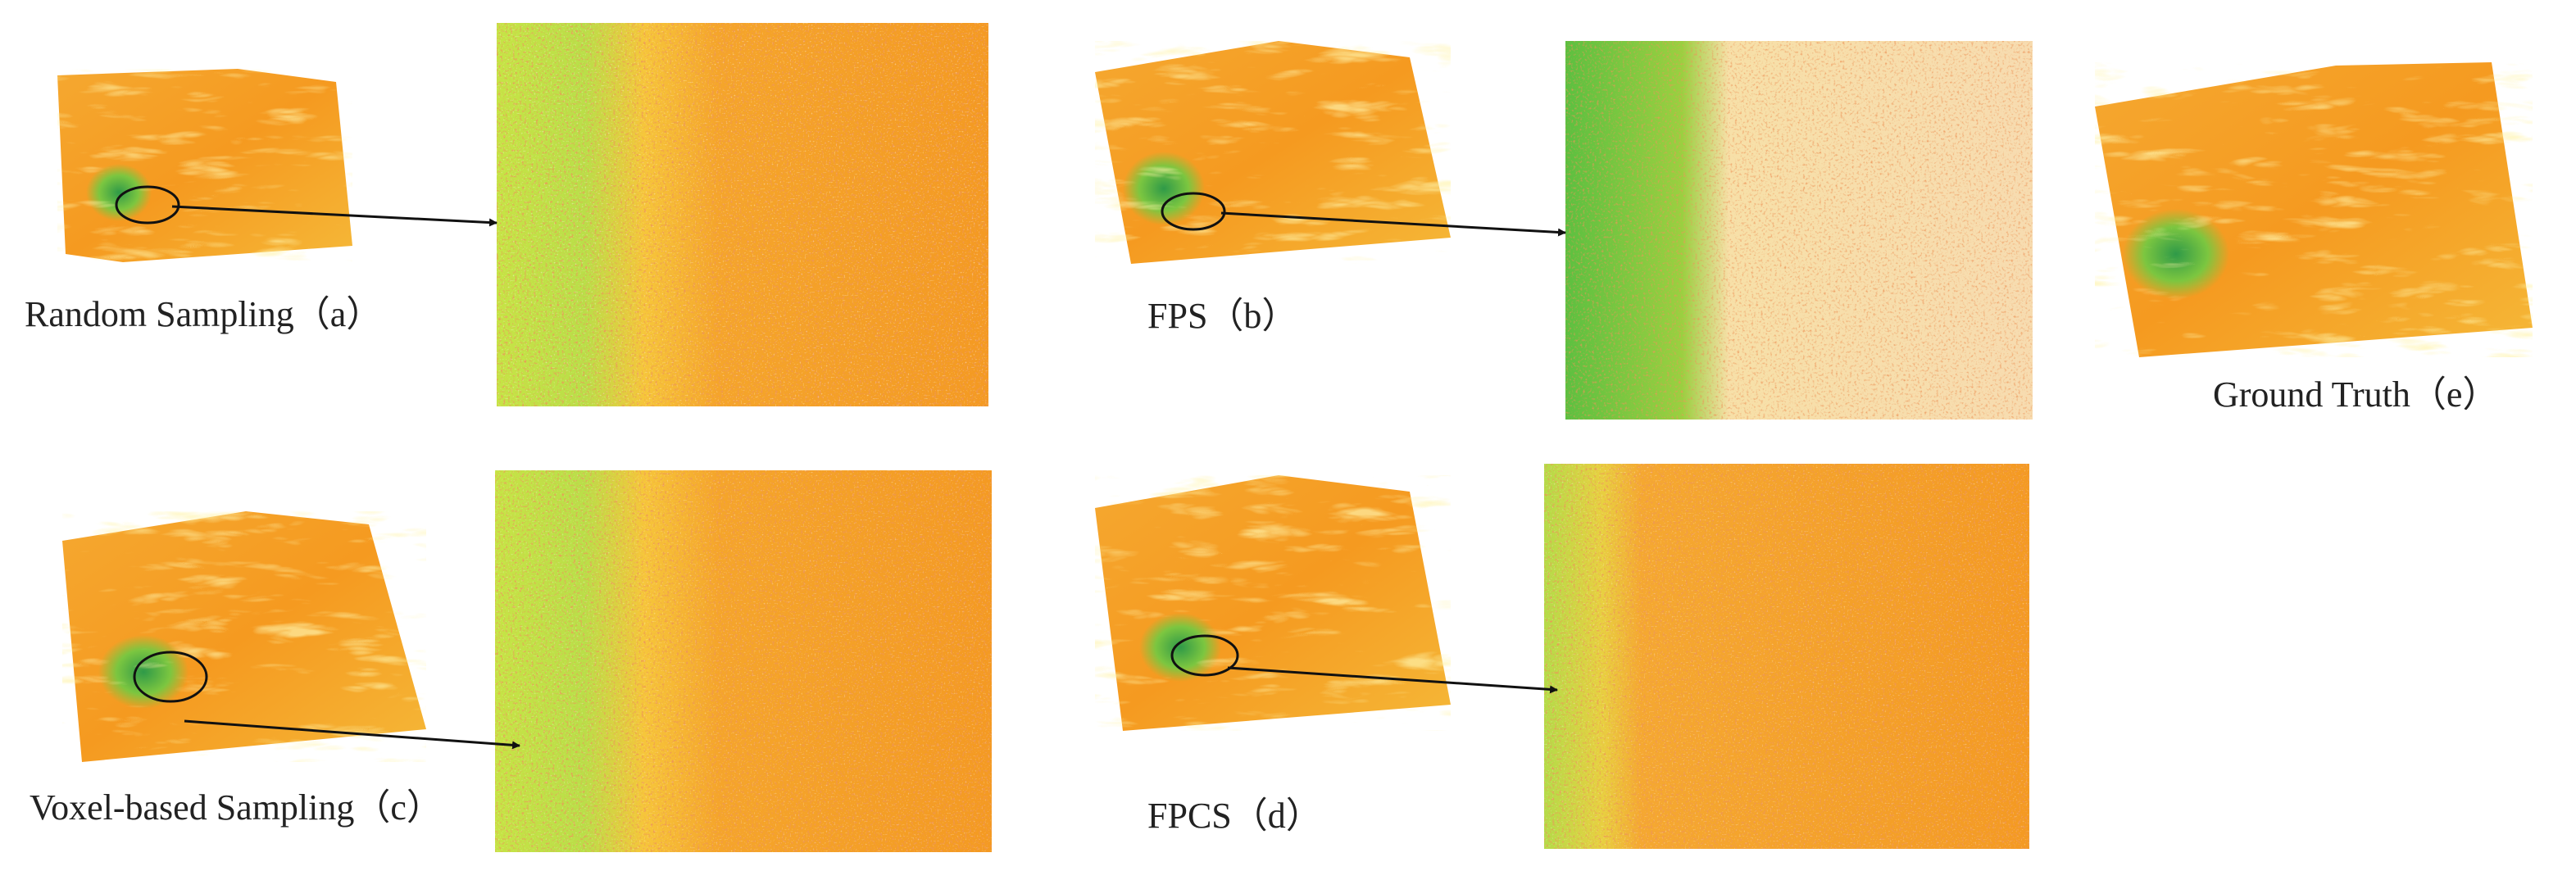  What do you see at coordinates (2314, 209) in the screenshot?
I see `tile-e` at bounding box center [2314, 209].